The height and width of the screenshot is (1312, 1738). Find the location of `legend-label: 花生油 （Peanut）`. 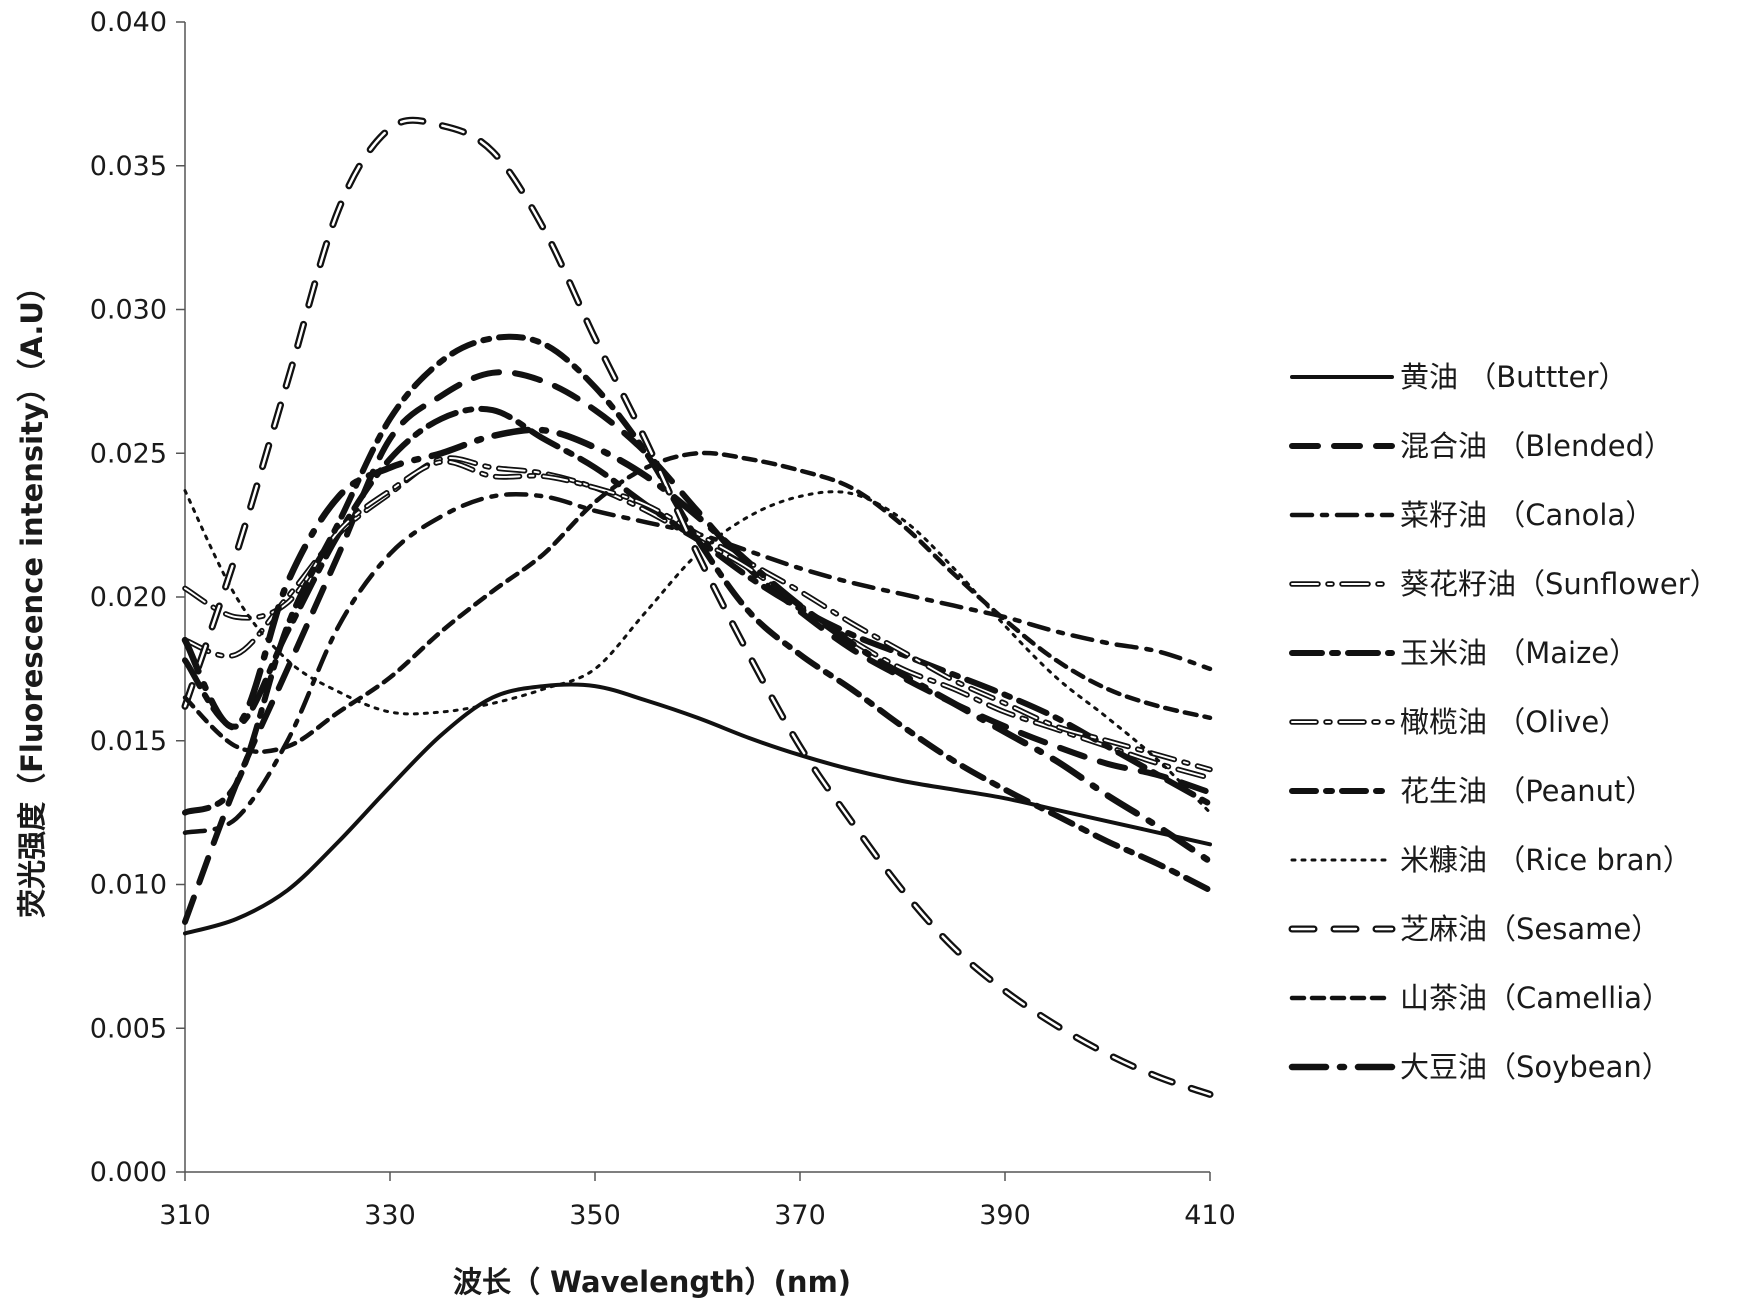

legend-label: 花生油 （Peanut） is located at coordinates (1527, 791).